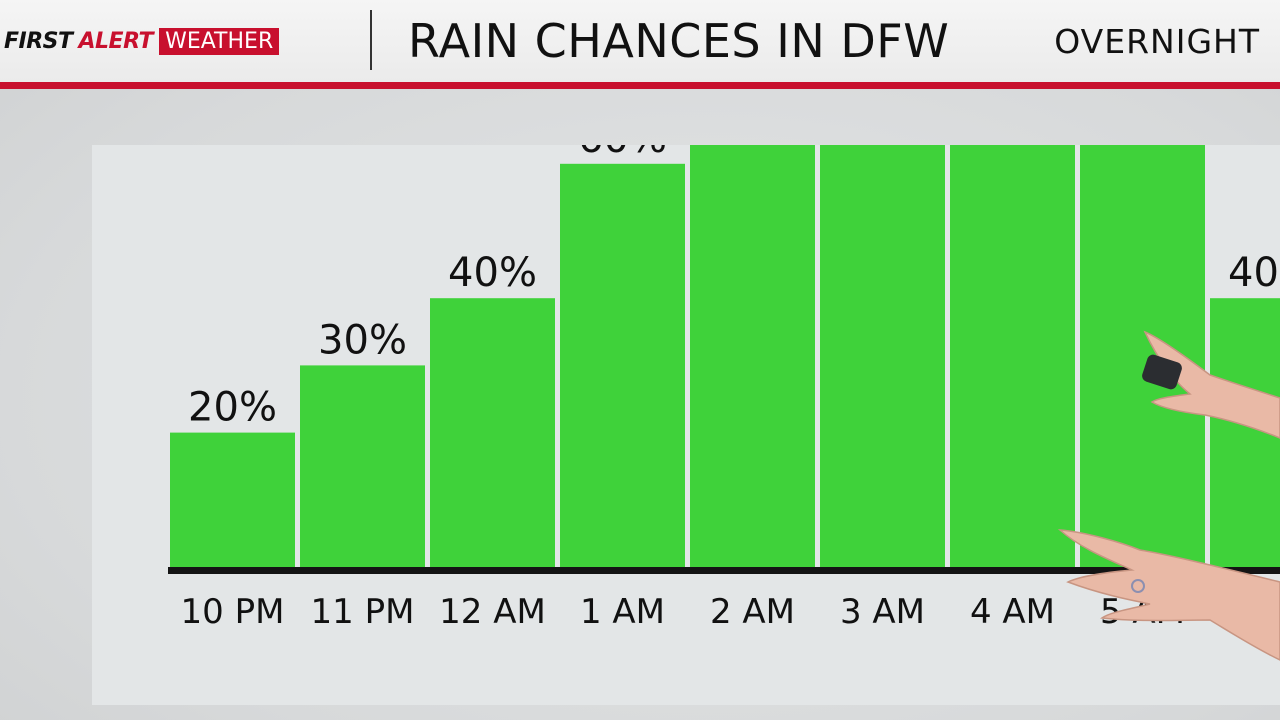 This screenshot has width=1280, height=720. What do you see at coordinates (622, 365) in the screenshot?
I see `bar-1-am` at bounding box center [622, 365].